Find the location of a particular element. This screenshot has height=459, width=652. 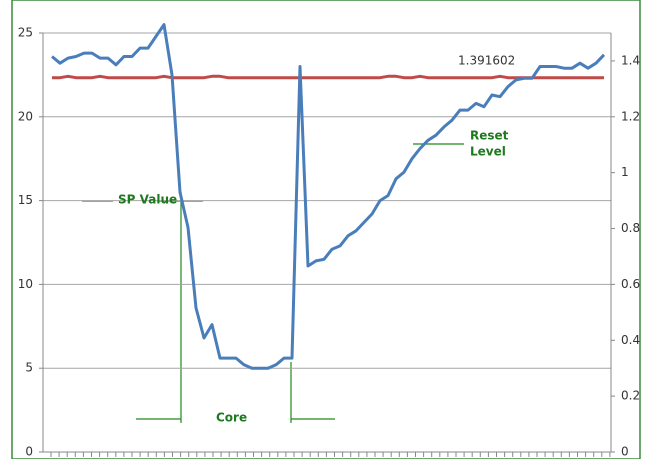

annotation: 1.391602 is located at coordinates (486, 61).